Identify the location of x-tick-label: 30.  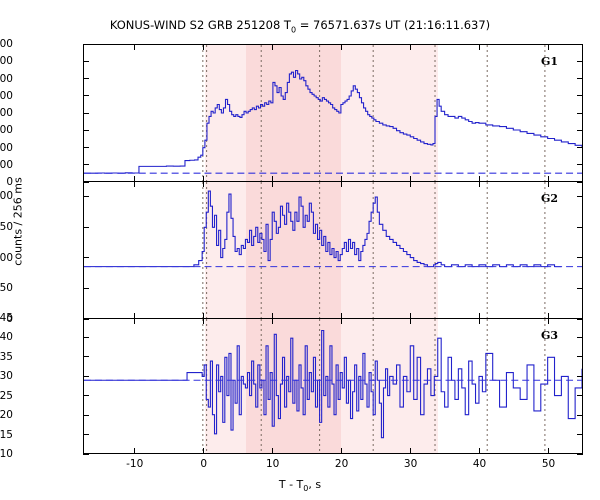
(410, 464).